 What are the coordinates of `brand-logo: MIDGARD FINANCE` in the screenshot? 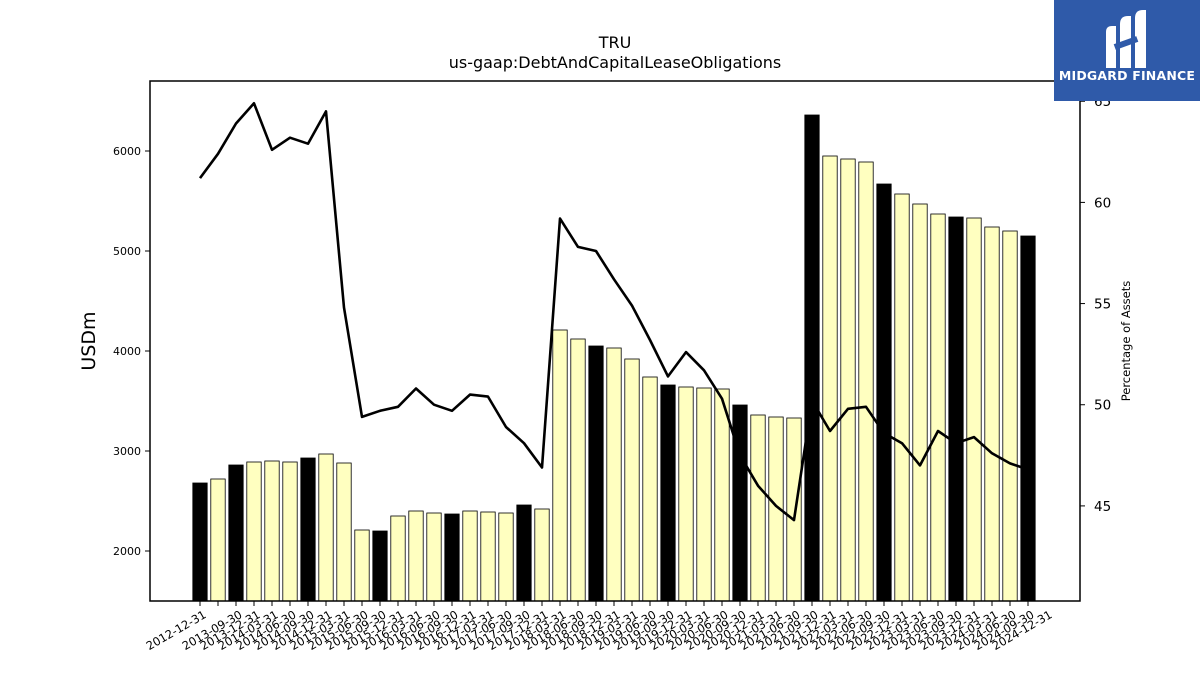 It's located at (1127, 50).